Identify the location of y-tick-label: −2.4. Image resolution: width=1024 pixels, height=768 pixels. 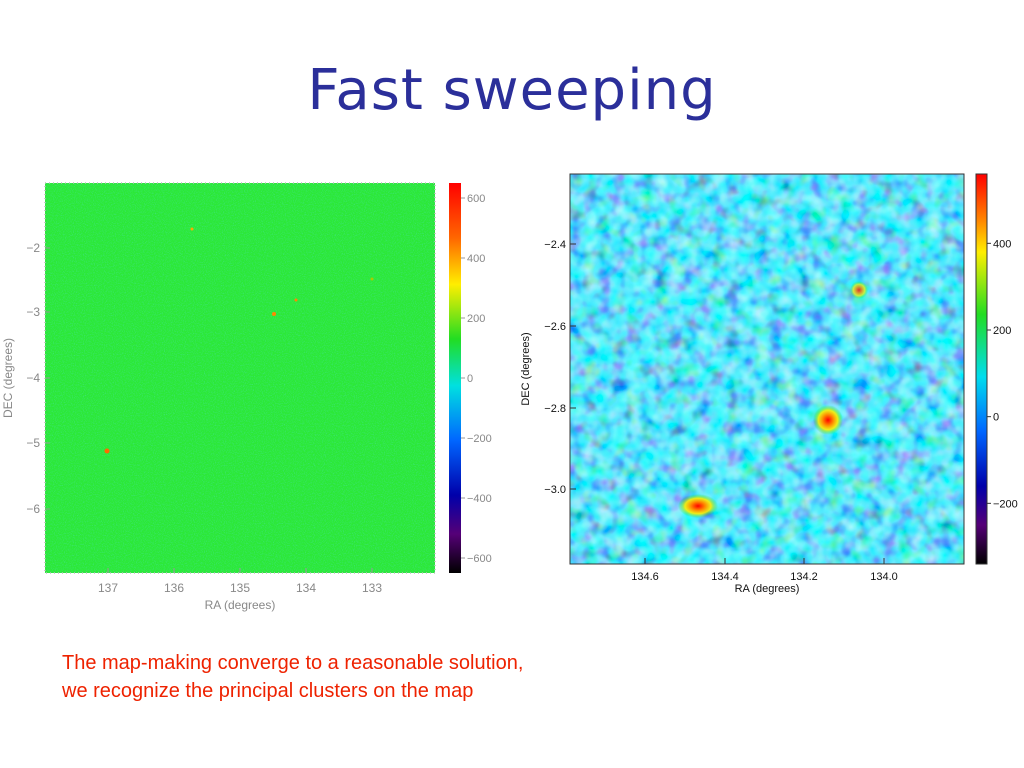
(555, 245).